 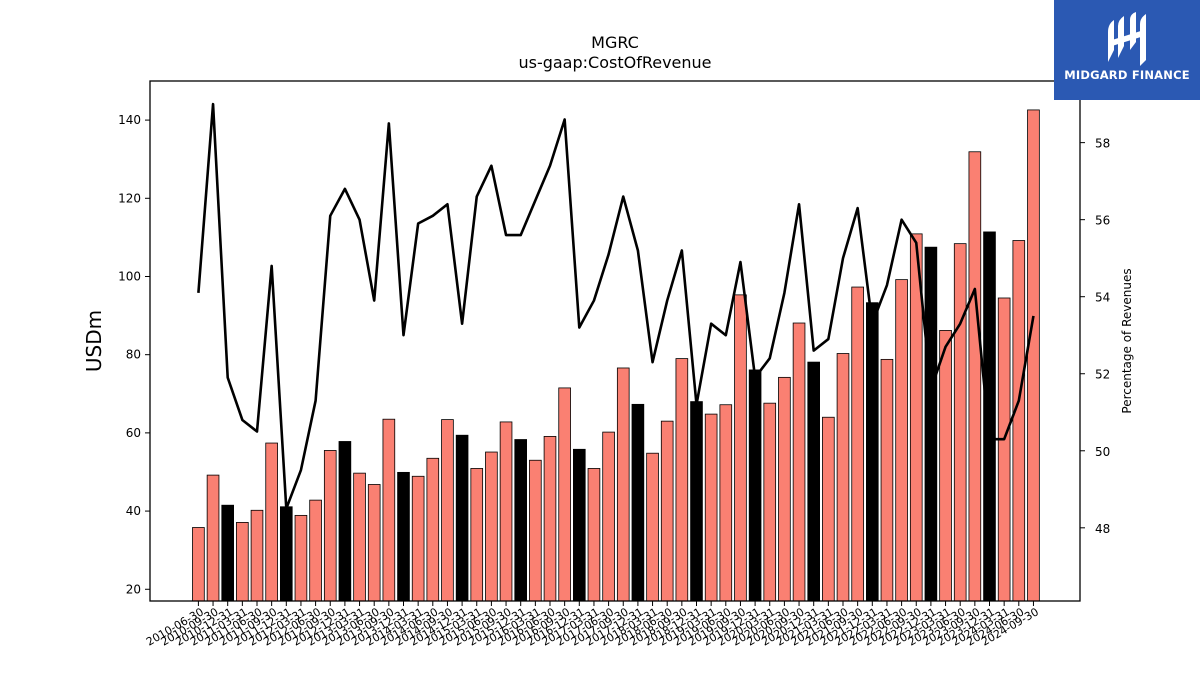 I want to click on y-axis: 20 40 60 80 100 120 140, so click(x=134, y=354).